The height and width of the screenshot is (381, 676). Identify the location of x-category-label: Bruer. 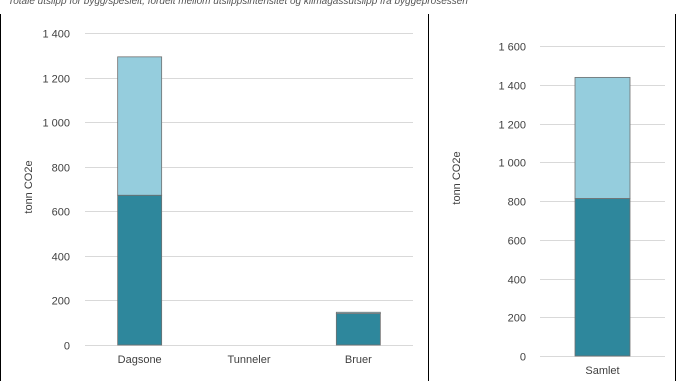
(358, 360).